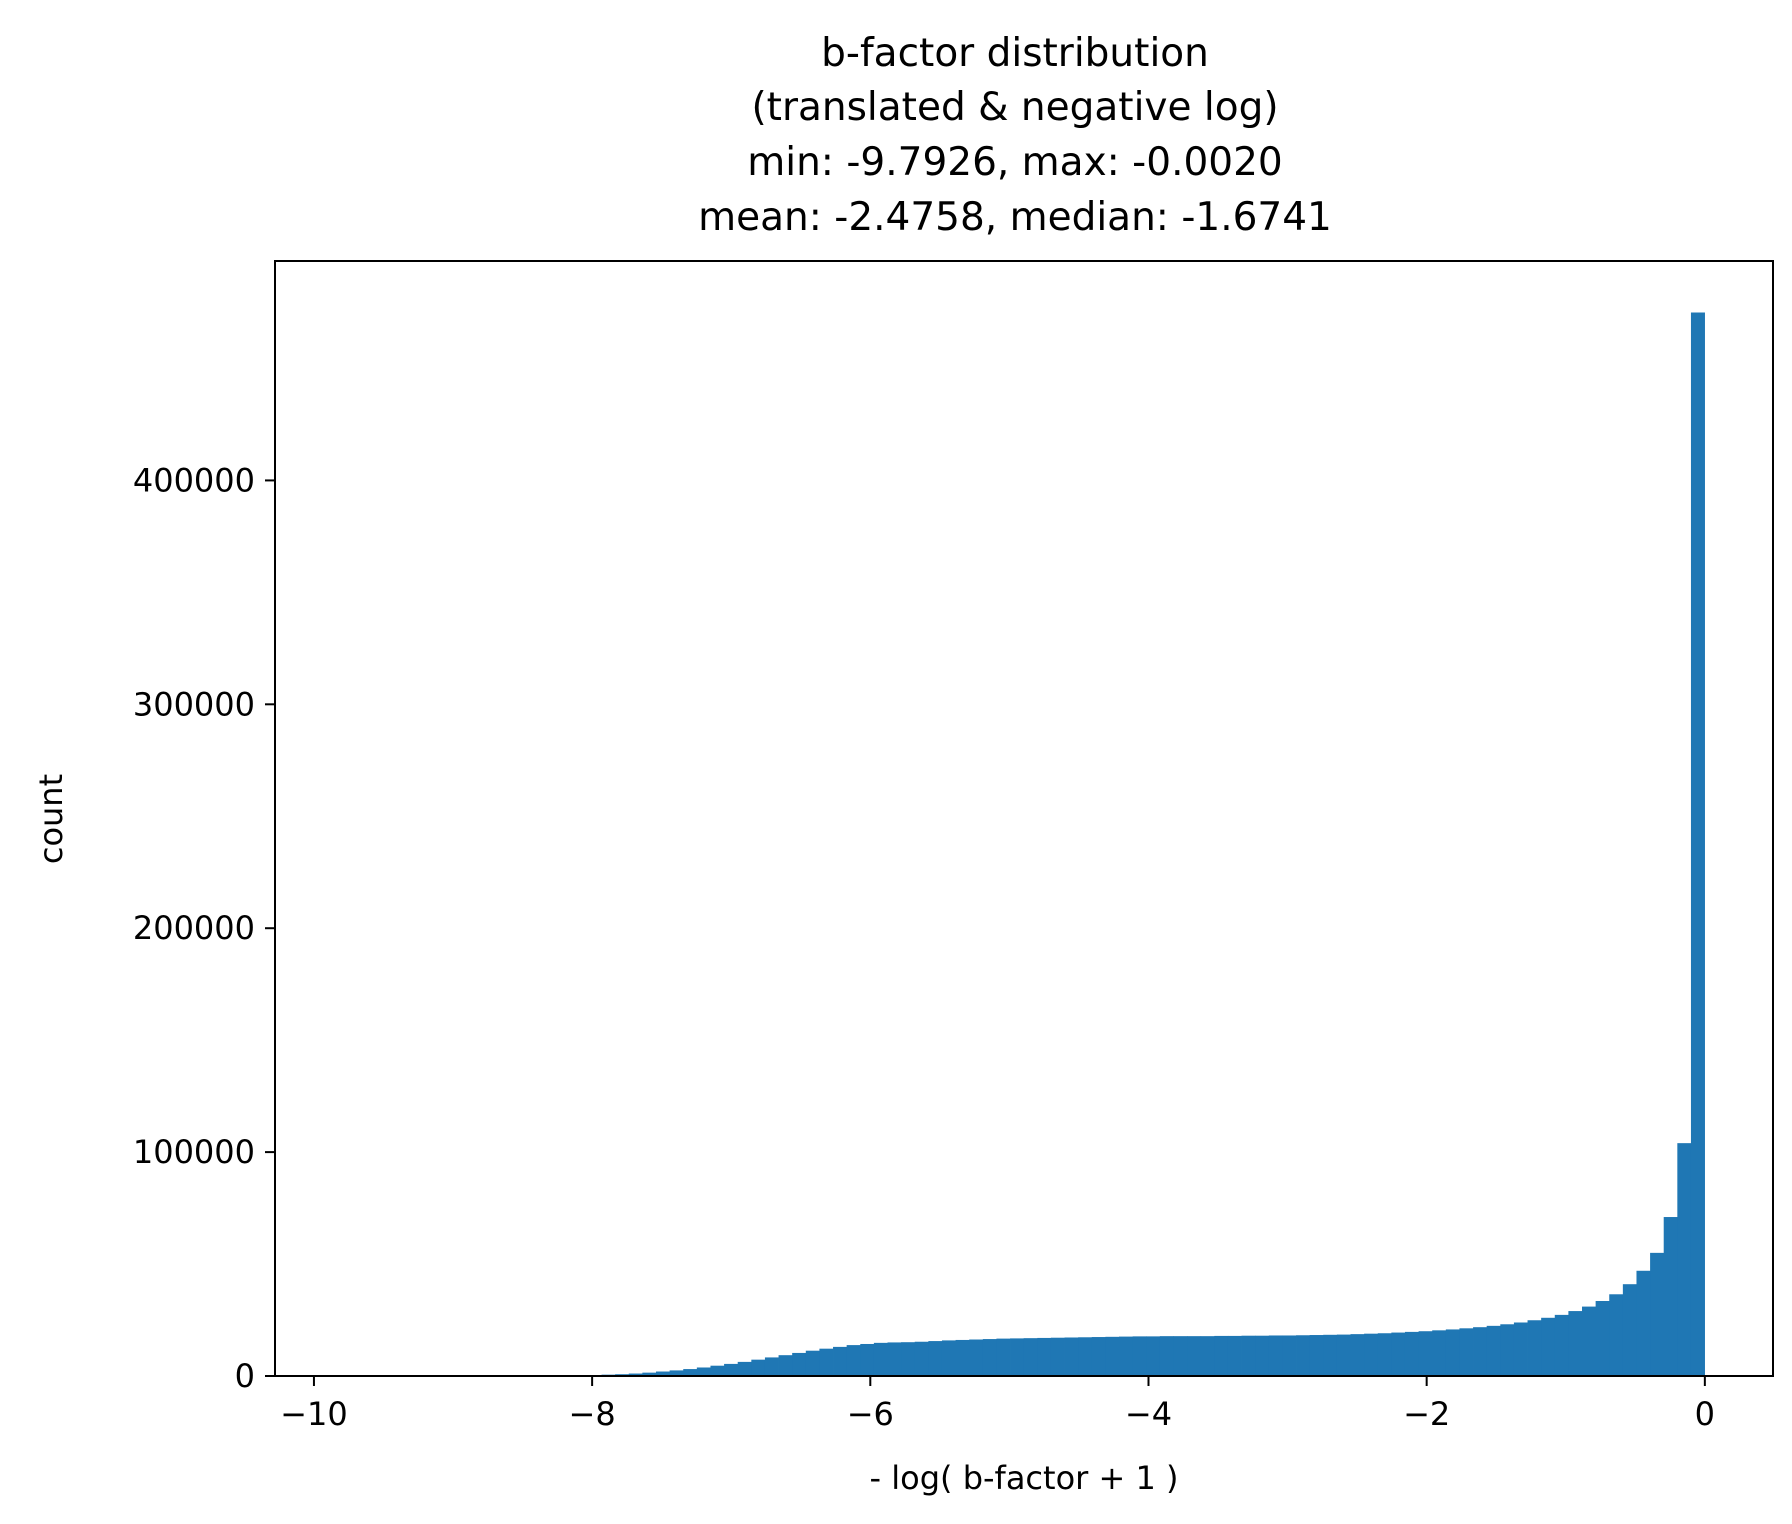 Image resolution: width=1792 pixels, height=1524 pixels. What do you see at coordinates (194, 928) in the screenshot?
I see `y-tick-label: 200000` at bounding box center [194, 928].